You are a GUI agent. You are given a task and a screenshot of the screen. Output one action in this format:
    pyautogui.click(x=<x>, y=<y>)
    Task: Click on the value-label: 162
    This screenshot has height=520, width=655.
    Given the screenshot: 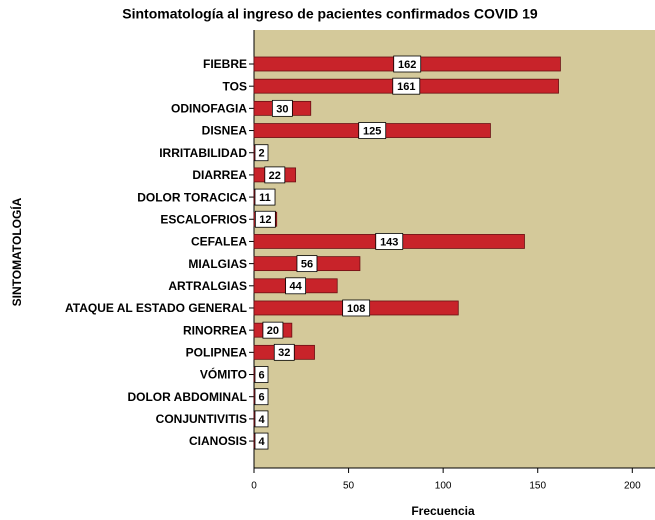 What is the action you would take?
    pyautogui.click(x=407, y=65)
    